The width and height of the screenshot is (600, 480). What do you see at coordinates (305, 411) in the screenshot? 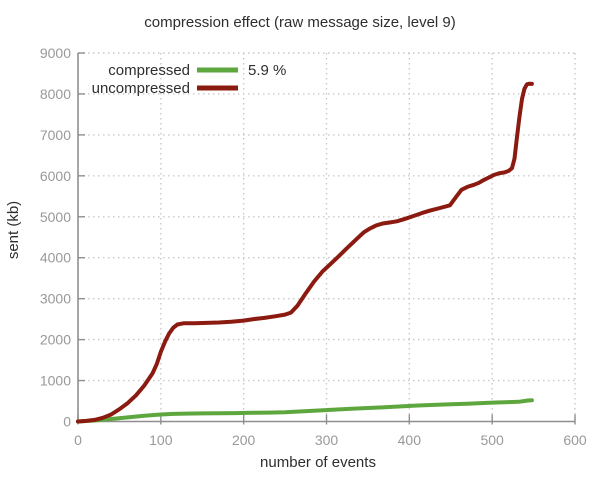
I see `series-line-compressed` at bounding box center [305, 411].